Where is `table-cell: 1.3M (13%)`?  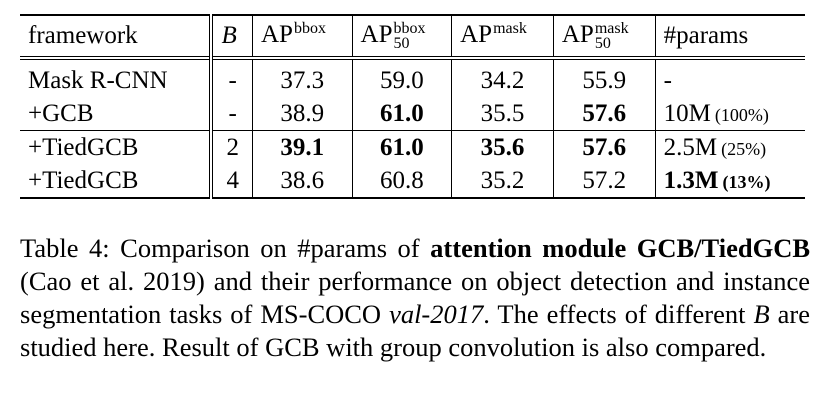 table-cell: 1.3M (13%) is located at coordinates (729, 181).